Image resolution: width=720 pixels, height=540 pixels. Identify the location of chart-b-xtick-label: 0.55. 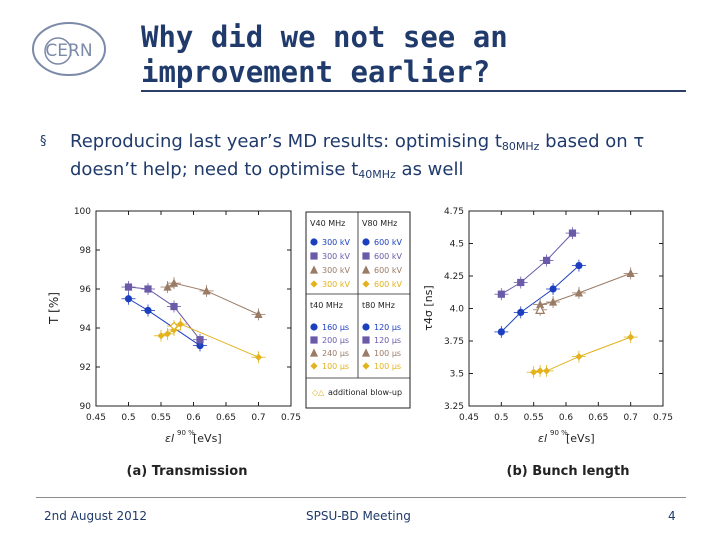
(534, 418).